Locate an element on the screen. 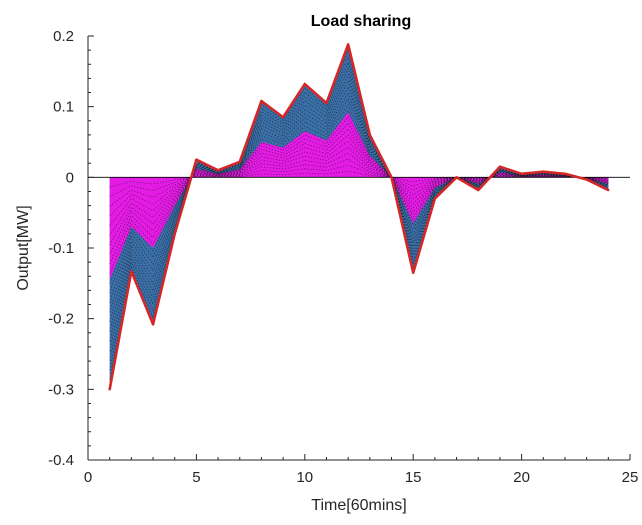  x-tick-label: 25 is located at coordinates (630, 477).